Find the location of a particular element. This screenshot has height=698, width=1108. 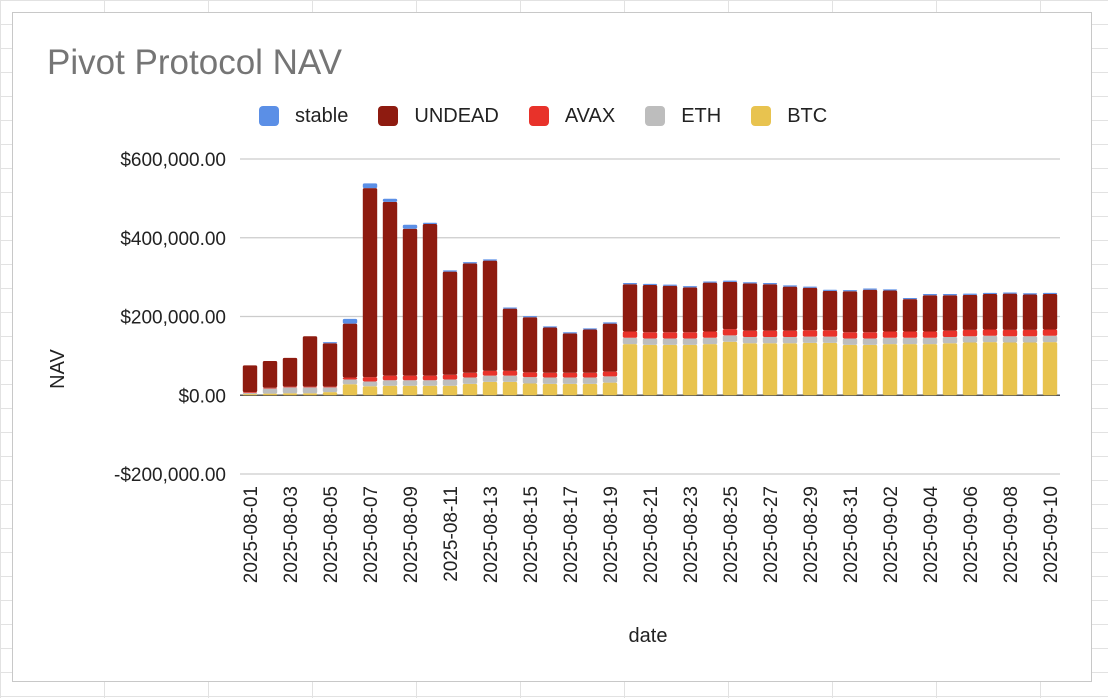

y-tick-label: -$200,000.00 is located at coordinates (170, 475).